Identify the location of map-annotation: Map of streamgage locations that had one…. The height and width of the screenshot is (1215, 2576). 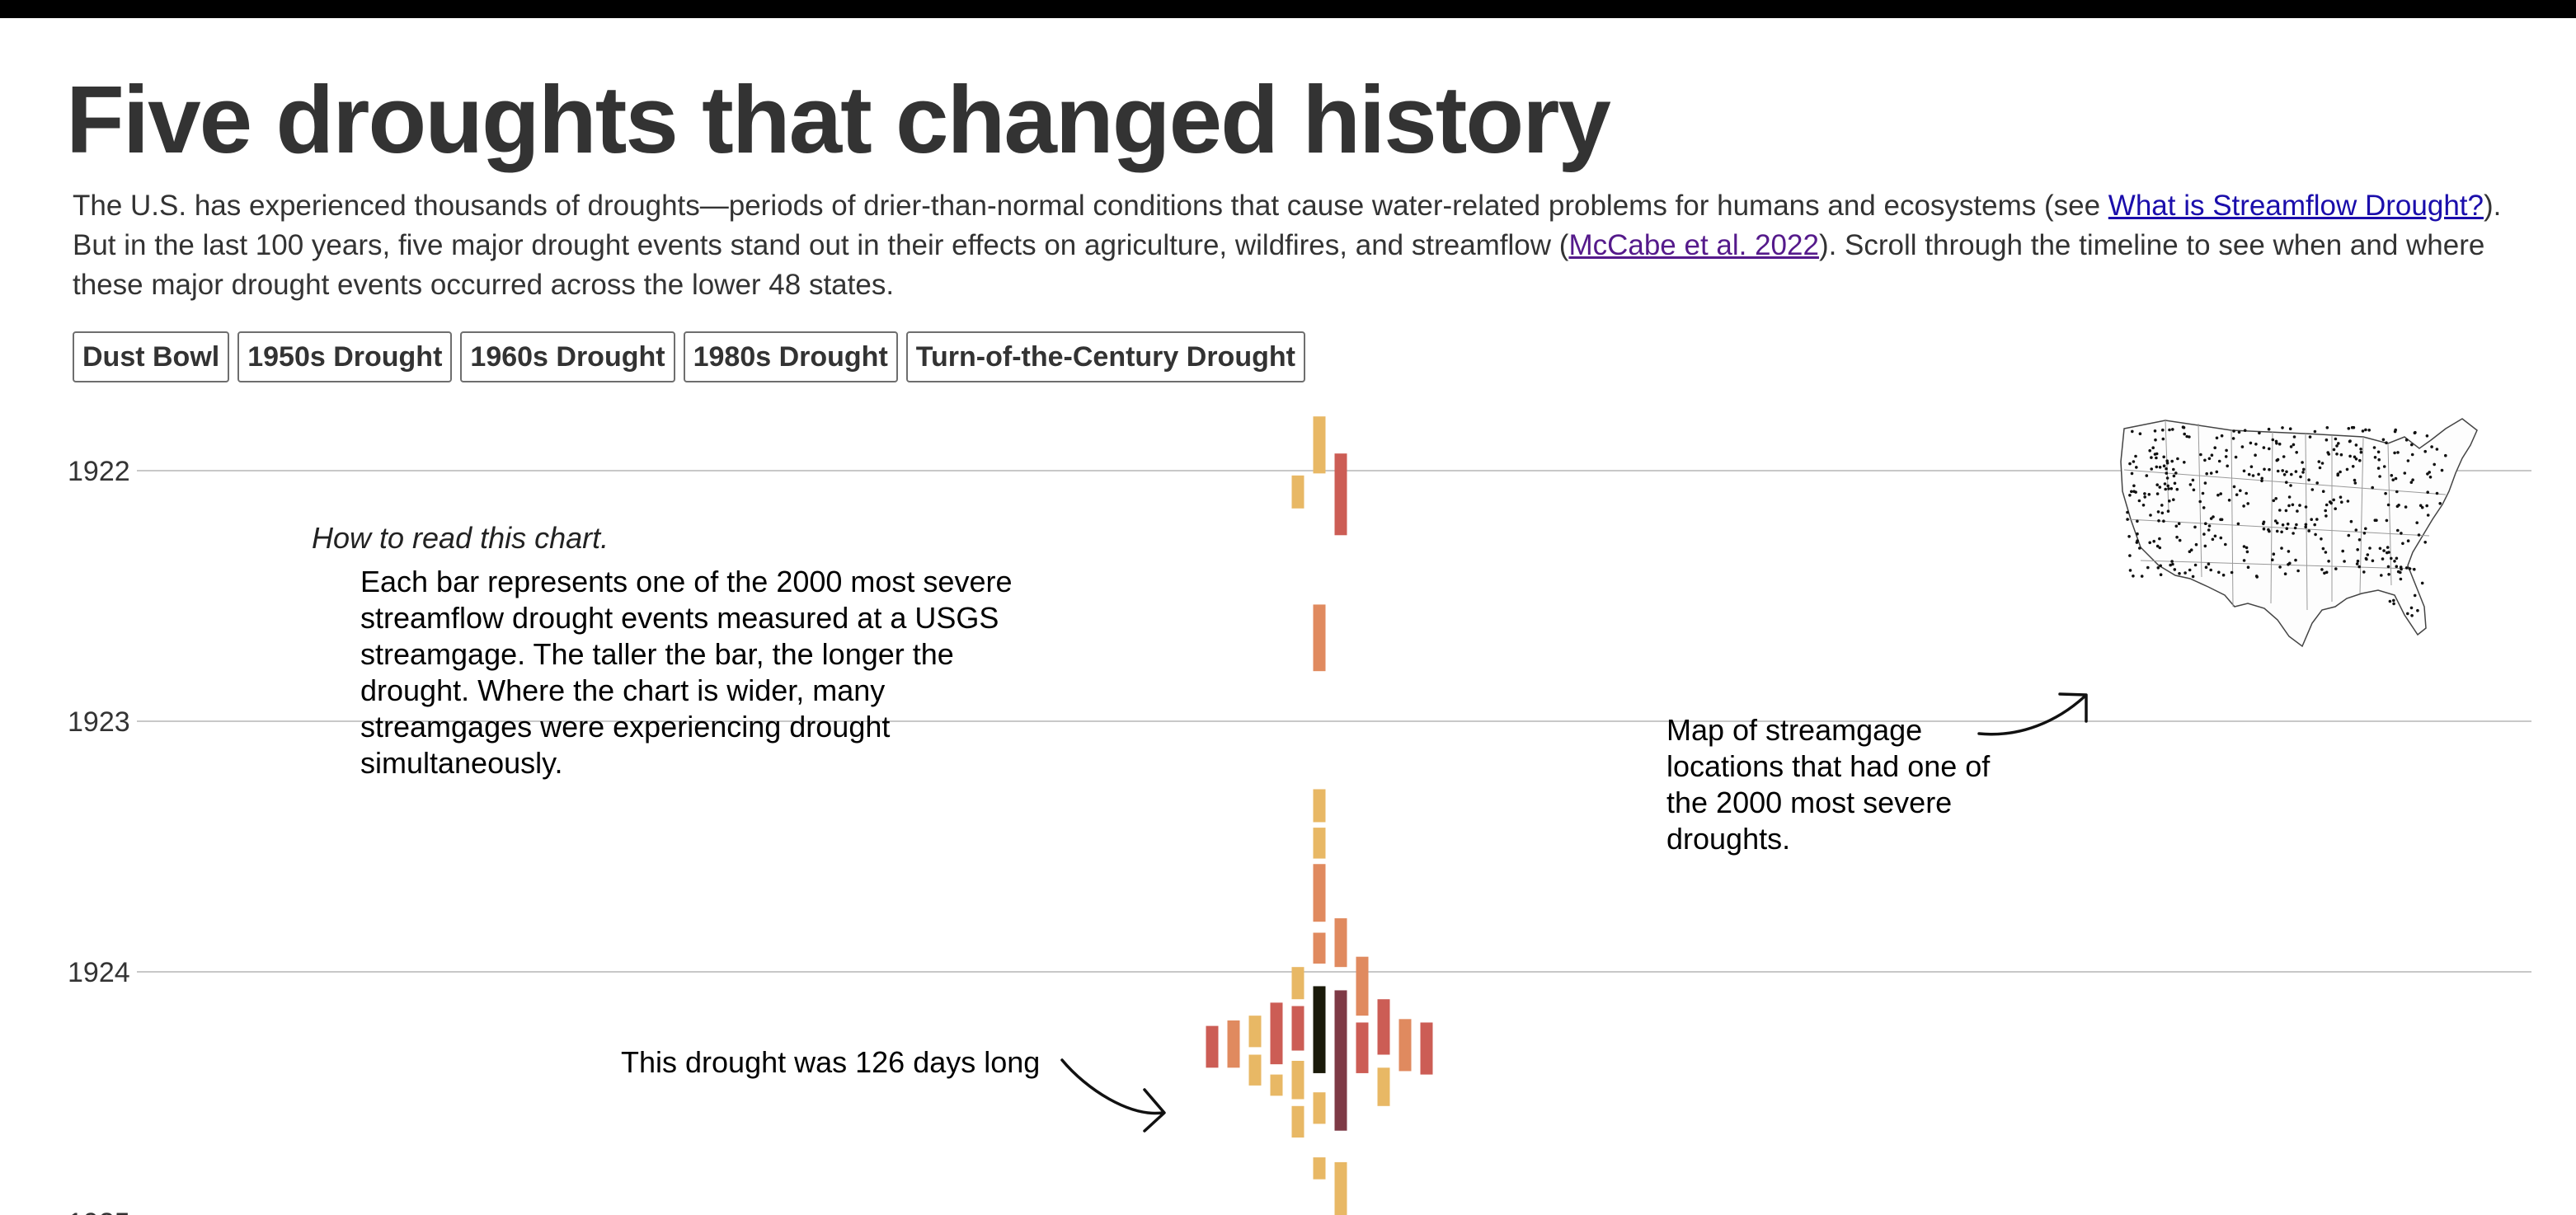
(1828, 784).